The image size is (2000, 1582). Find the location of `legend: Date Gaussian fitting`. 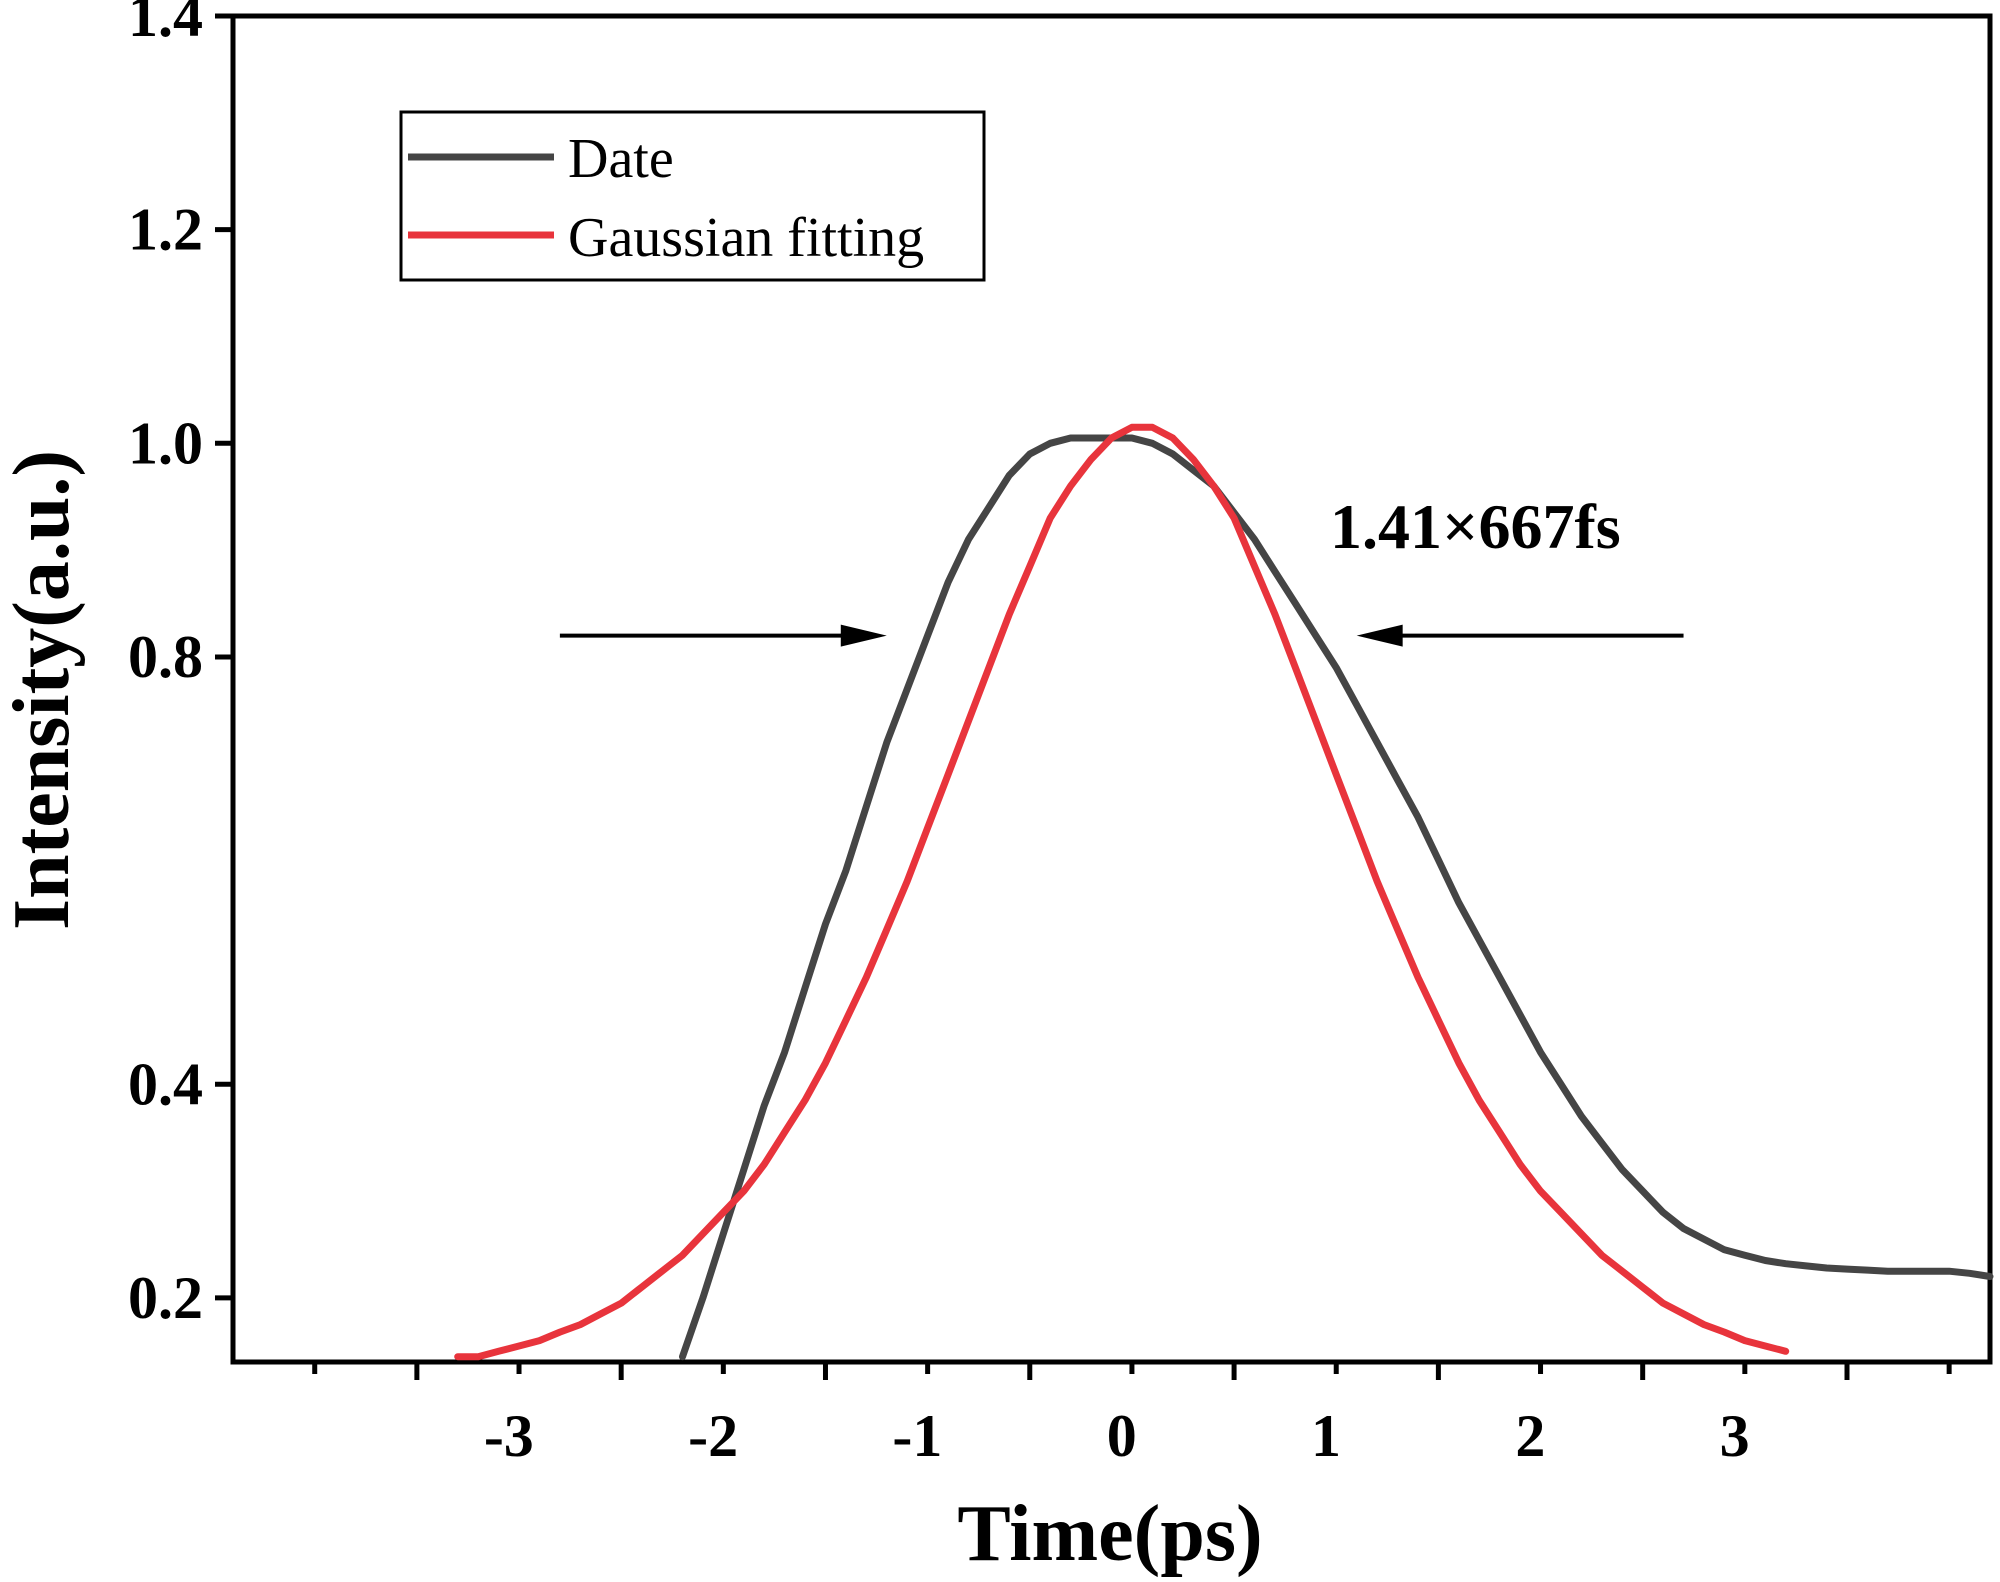

legend: Date Gaussian fitting is located at coordinates (692, 196).